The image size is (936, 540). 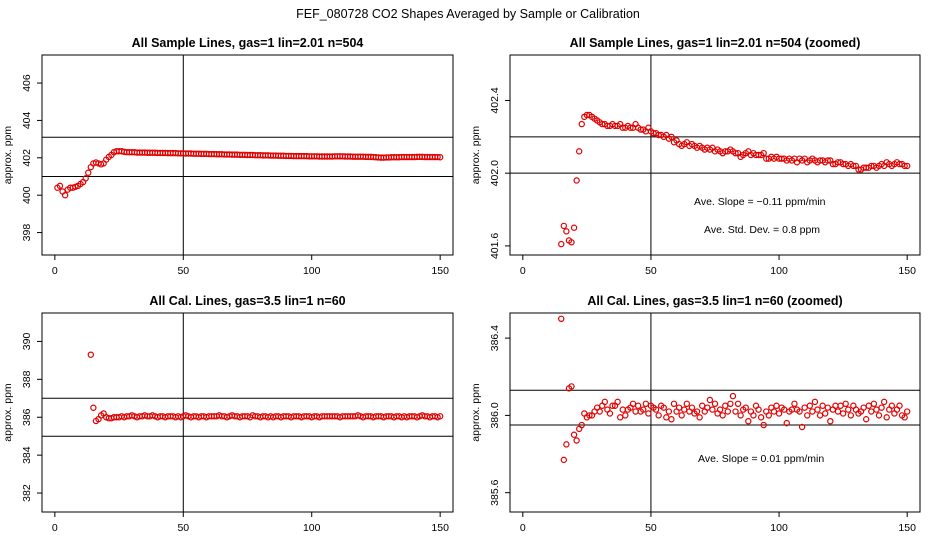 What do you see at coordinates (27, 158) in the screenshot?
I see `y-tick-label: 402` at bounding box center [27, 158].